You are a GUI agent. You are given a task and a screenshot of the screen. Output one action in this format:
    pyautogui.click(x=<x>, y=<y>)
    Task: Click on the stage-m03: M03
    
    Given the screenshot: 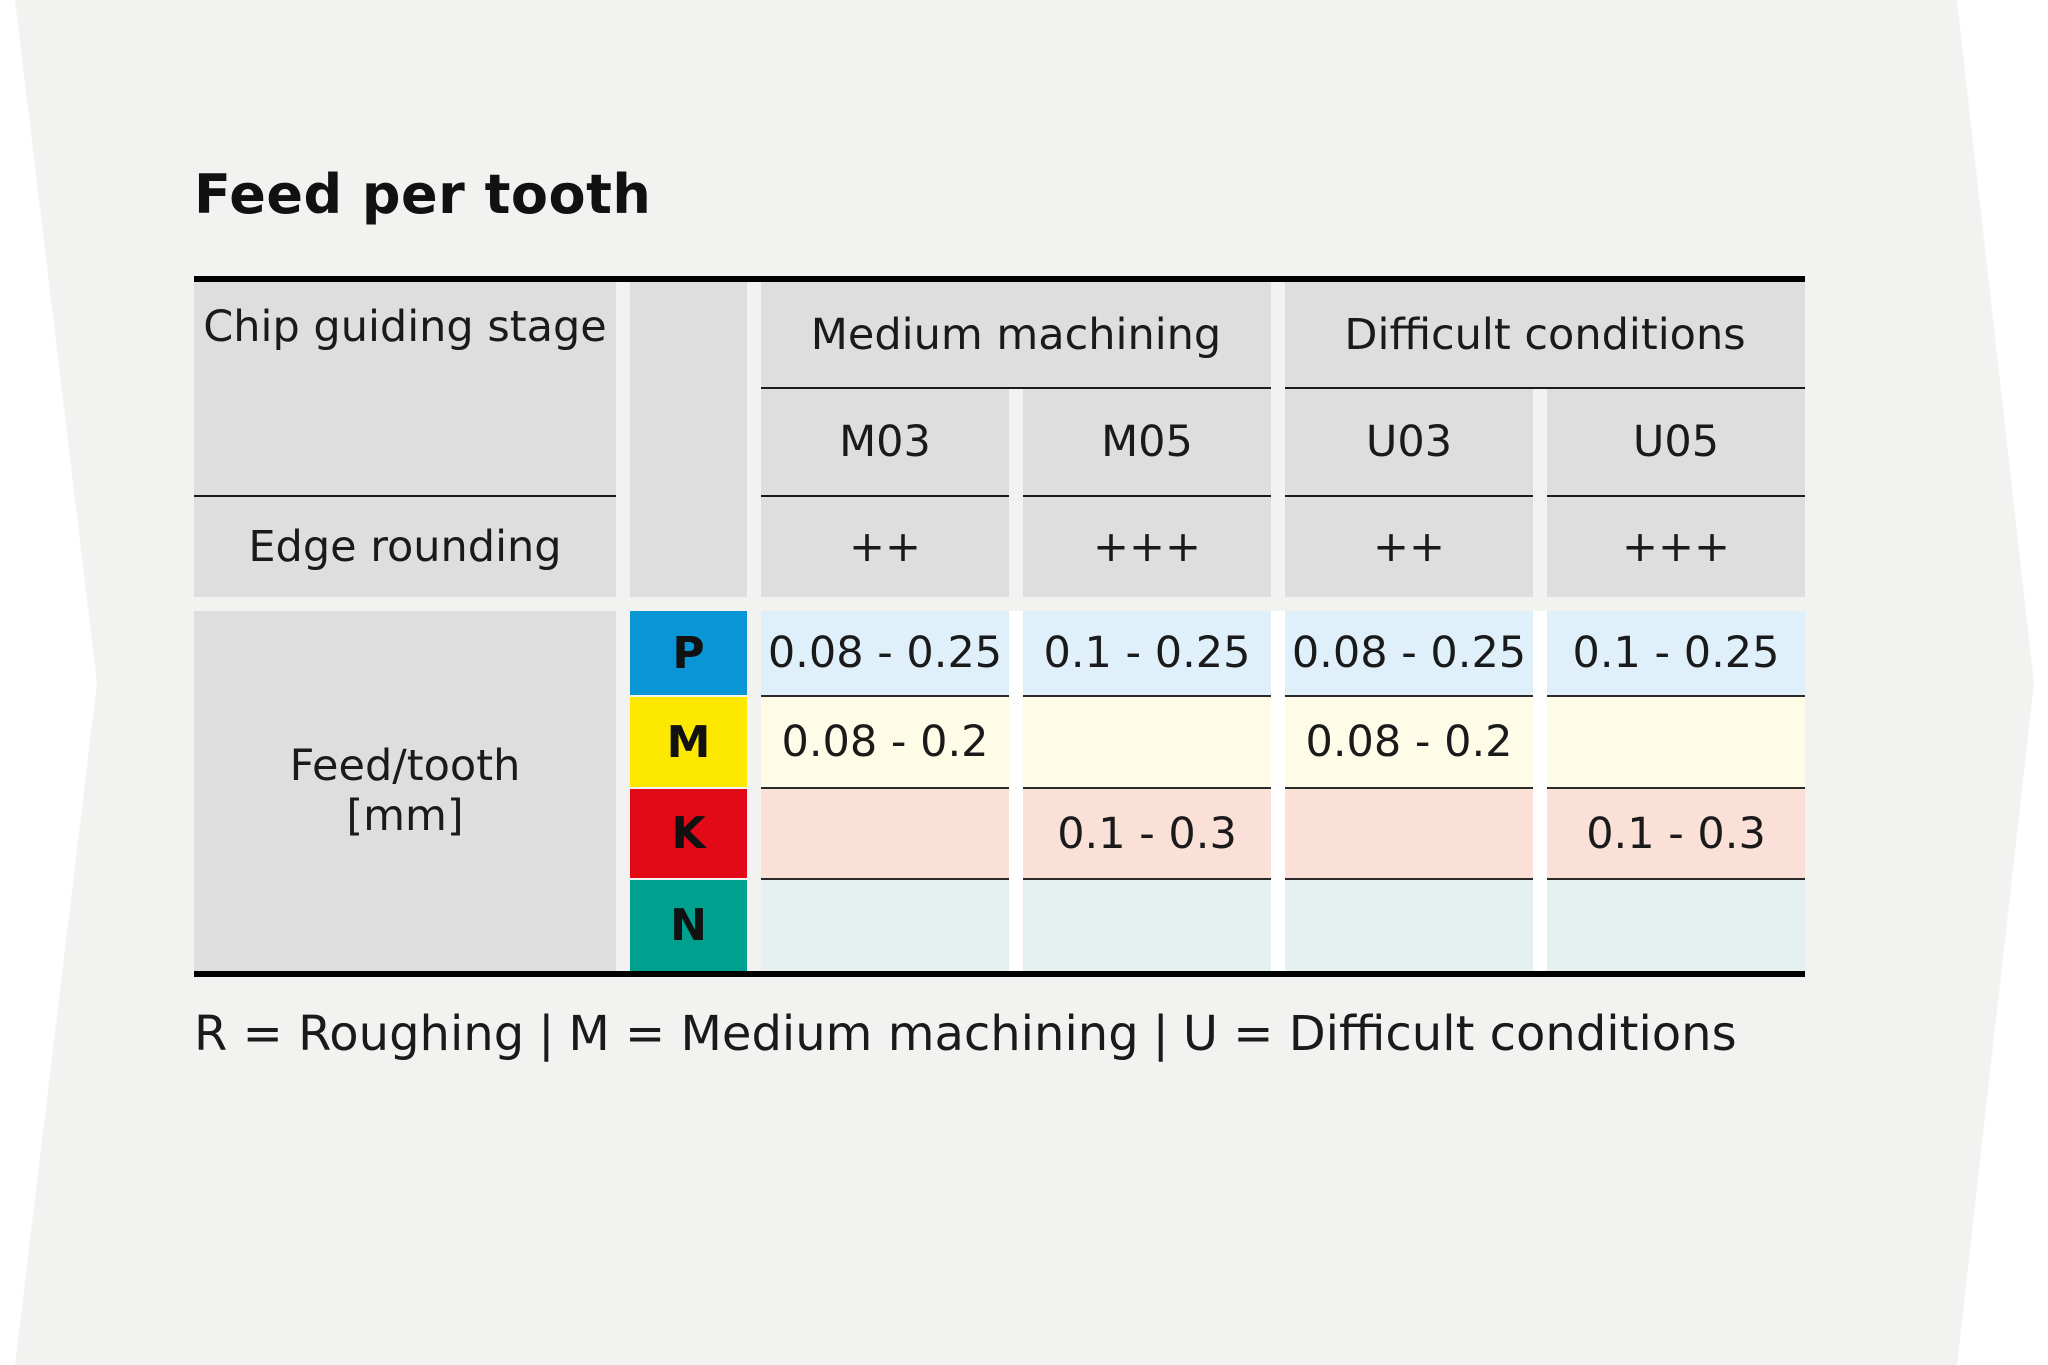 What is the action you would take?
    pyautogui.click(x=885, y=442)
    